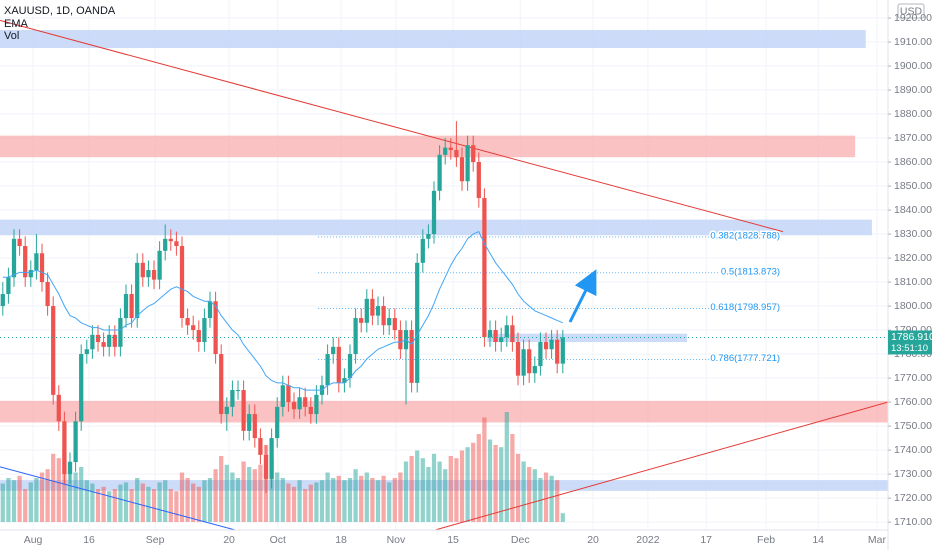 This screenshot has width=932, height=550. I want to click on indicator-label: Vol, so click(11, 36).